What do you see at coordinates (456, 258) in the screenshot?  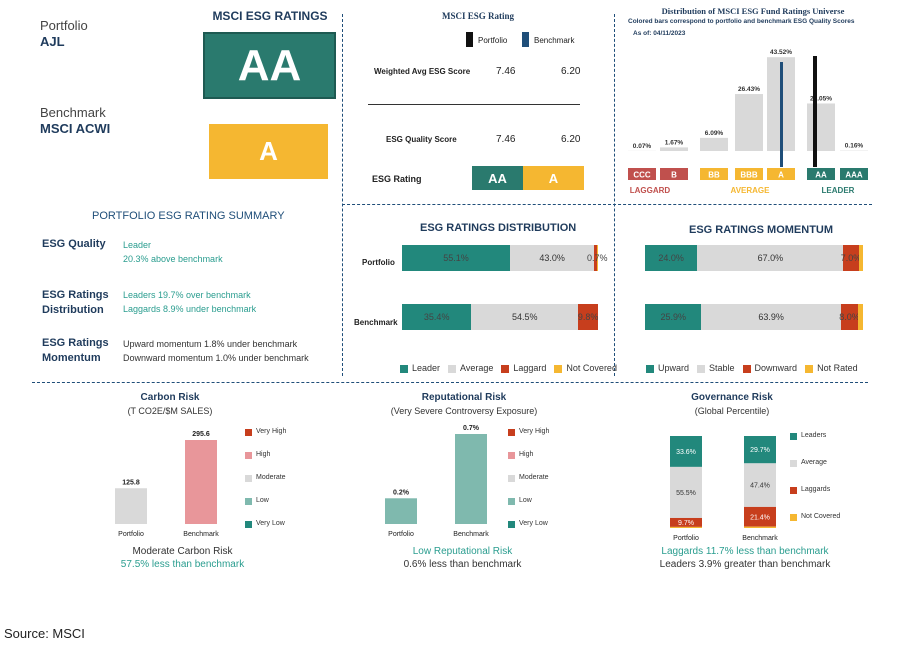 I see `bar-segment-leader: 55.1%` at bounding box center [456, 258].